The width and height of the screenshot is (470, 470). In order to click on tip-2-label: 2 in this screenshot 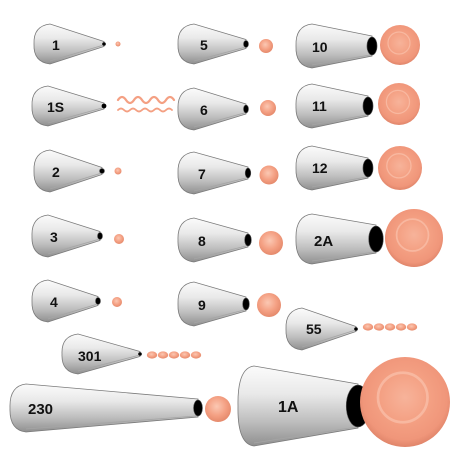, I will do `click(56, 172)`.